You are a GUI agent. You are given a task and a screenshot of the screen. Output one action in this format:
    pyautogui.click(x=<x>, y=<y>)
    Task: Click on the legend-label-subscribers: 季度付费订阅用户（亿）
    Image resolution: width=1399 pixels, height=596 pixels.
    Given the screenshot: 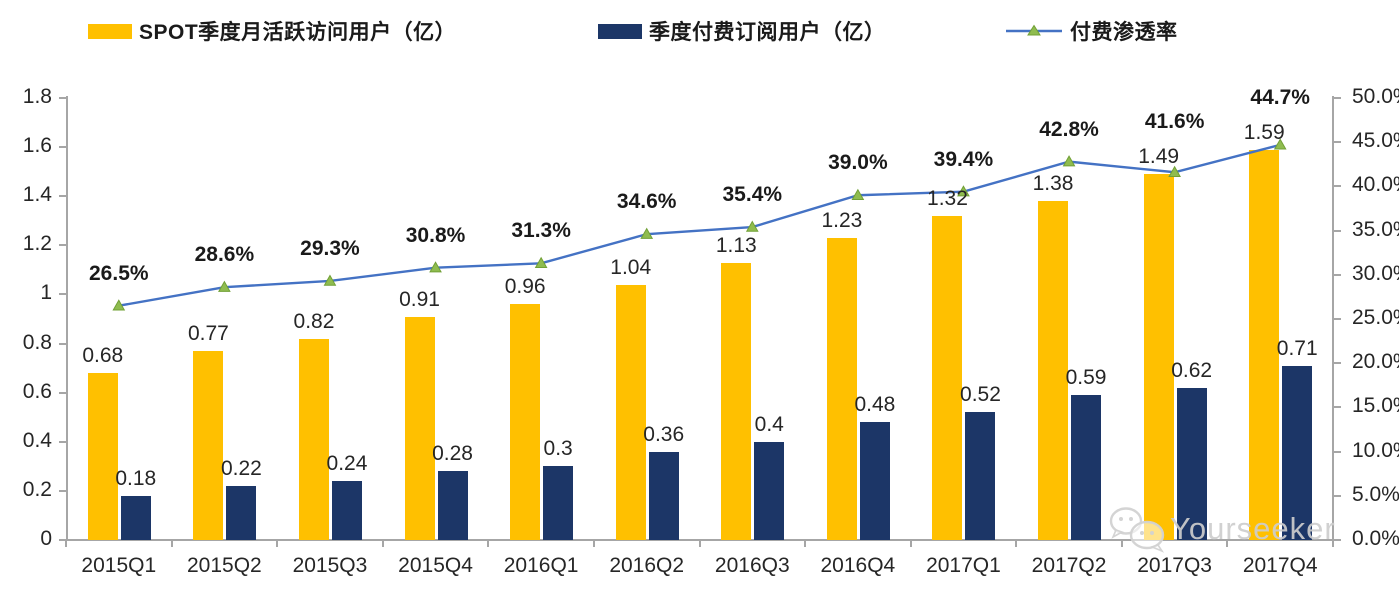 What is the action you would take?
    pyautogui.click(x=767, y=32)
    